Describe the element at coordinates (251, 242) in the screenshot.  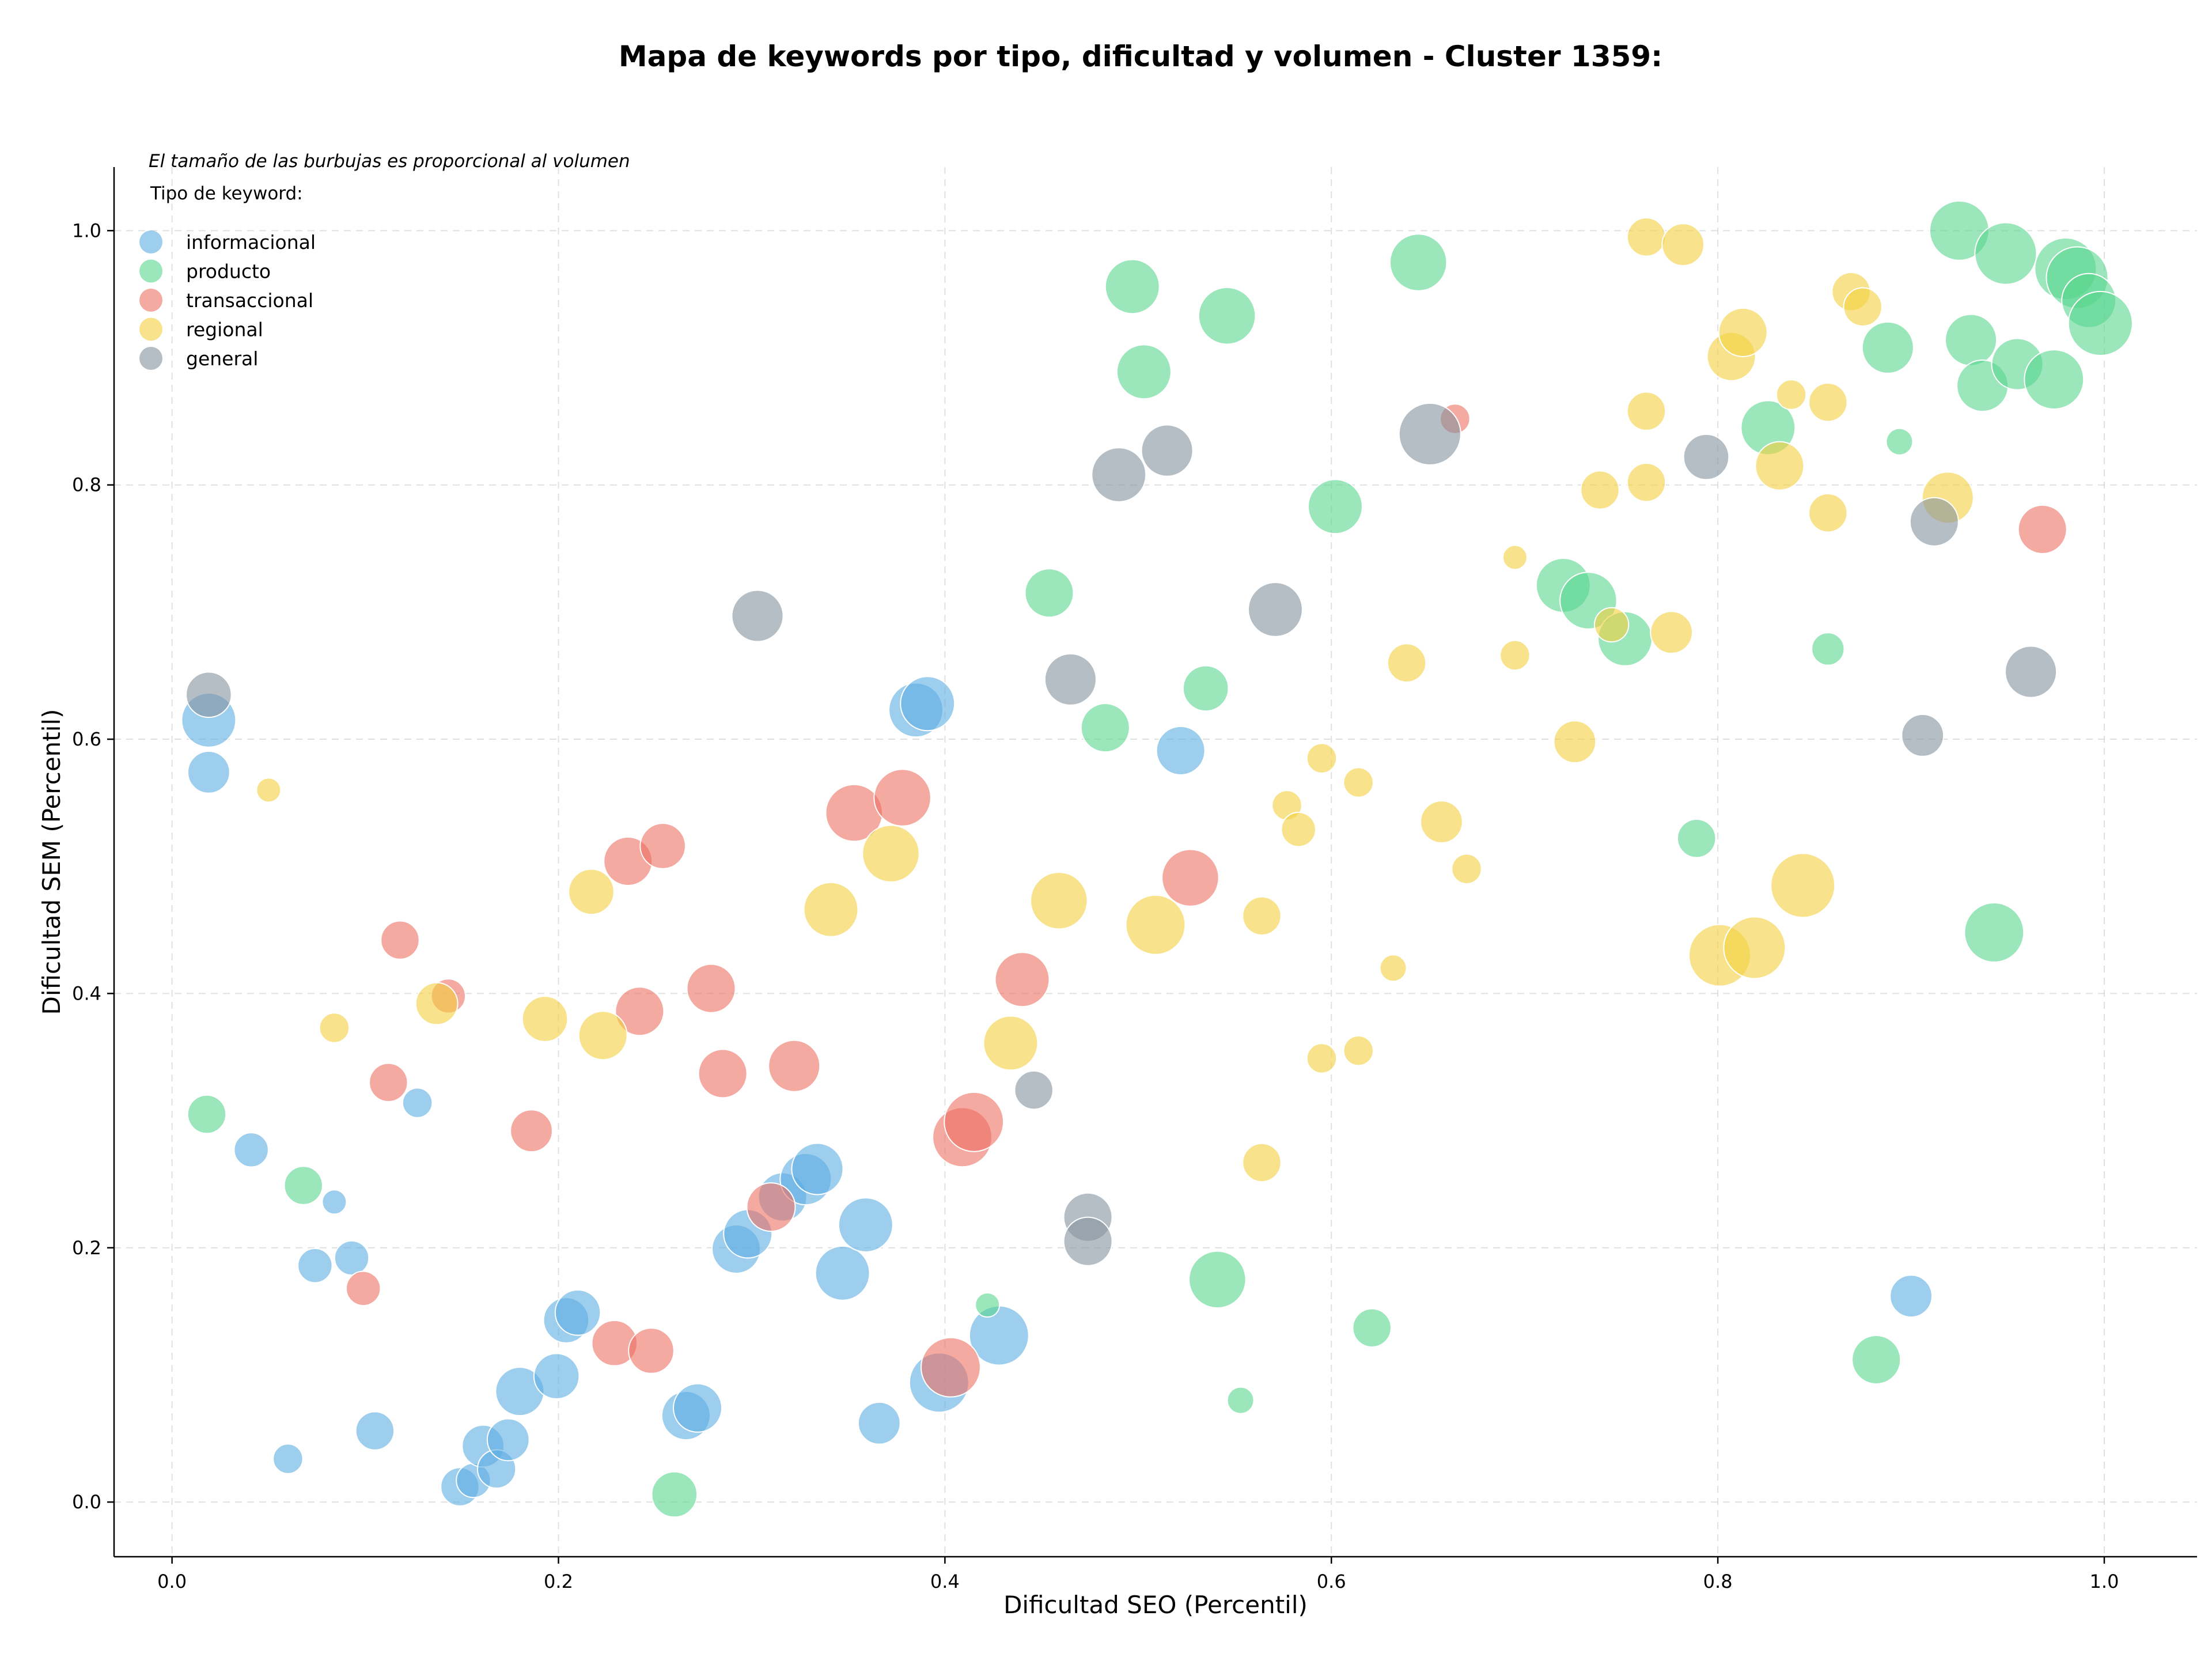
I see `legend-label-informacional: informacional` at that location.